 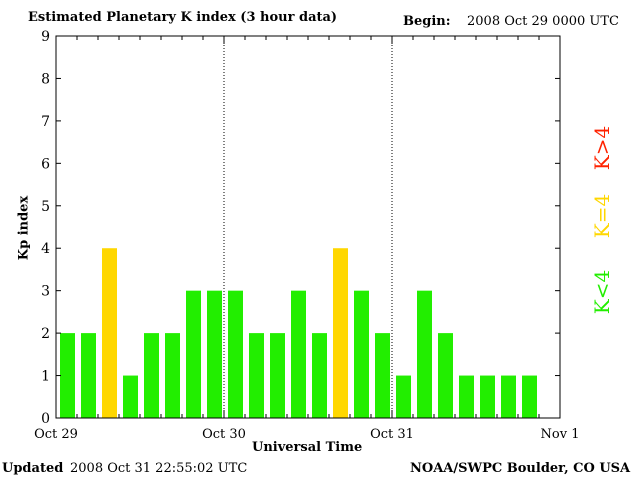 I want to click on x-tick-label: Nov 1, so click(x=560, y=434).